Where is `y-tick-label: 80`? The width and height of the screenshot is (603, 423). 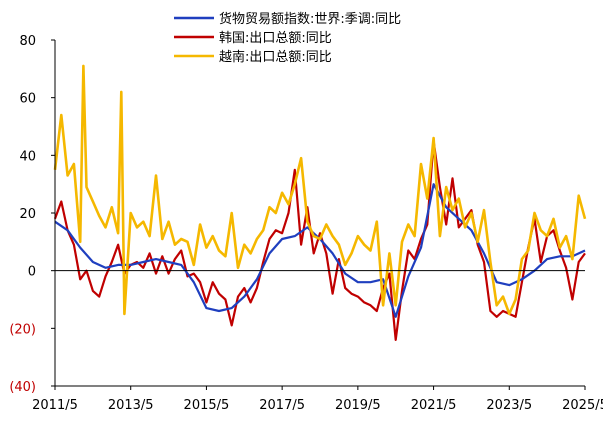 y-tick-label: 80 is located at coordinates (27, 41).